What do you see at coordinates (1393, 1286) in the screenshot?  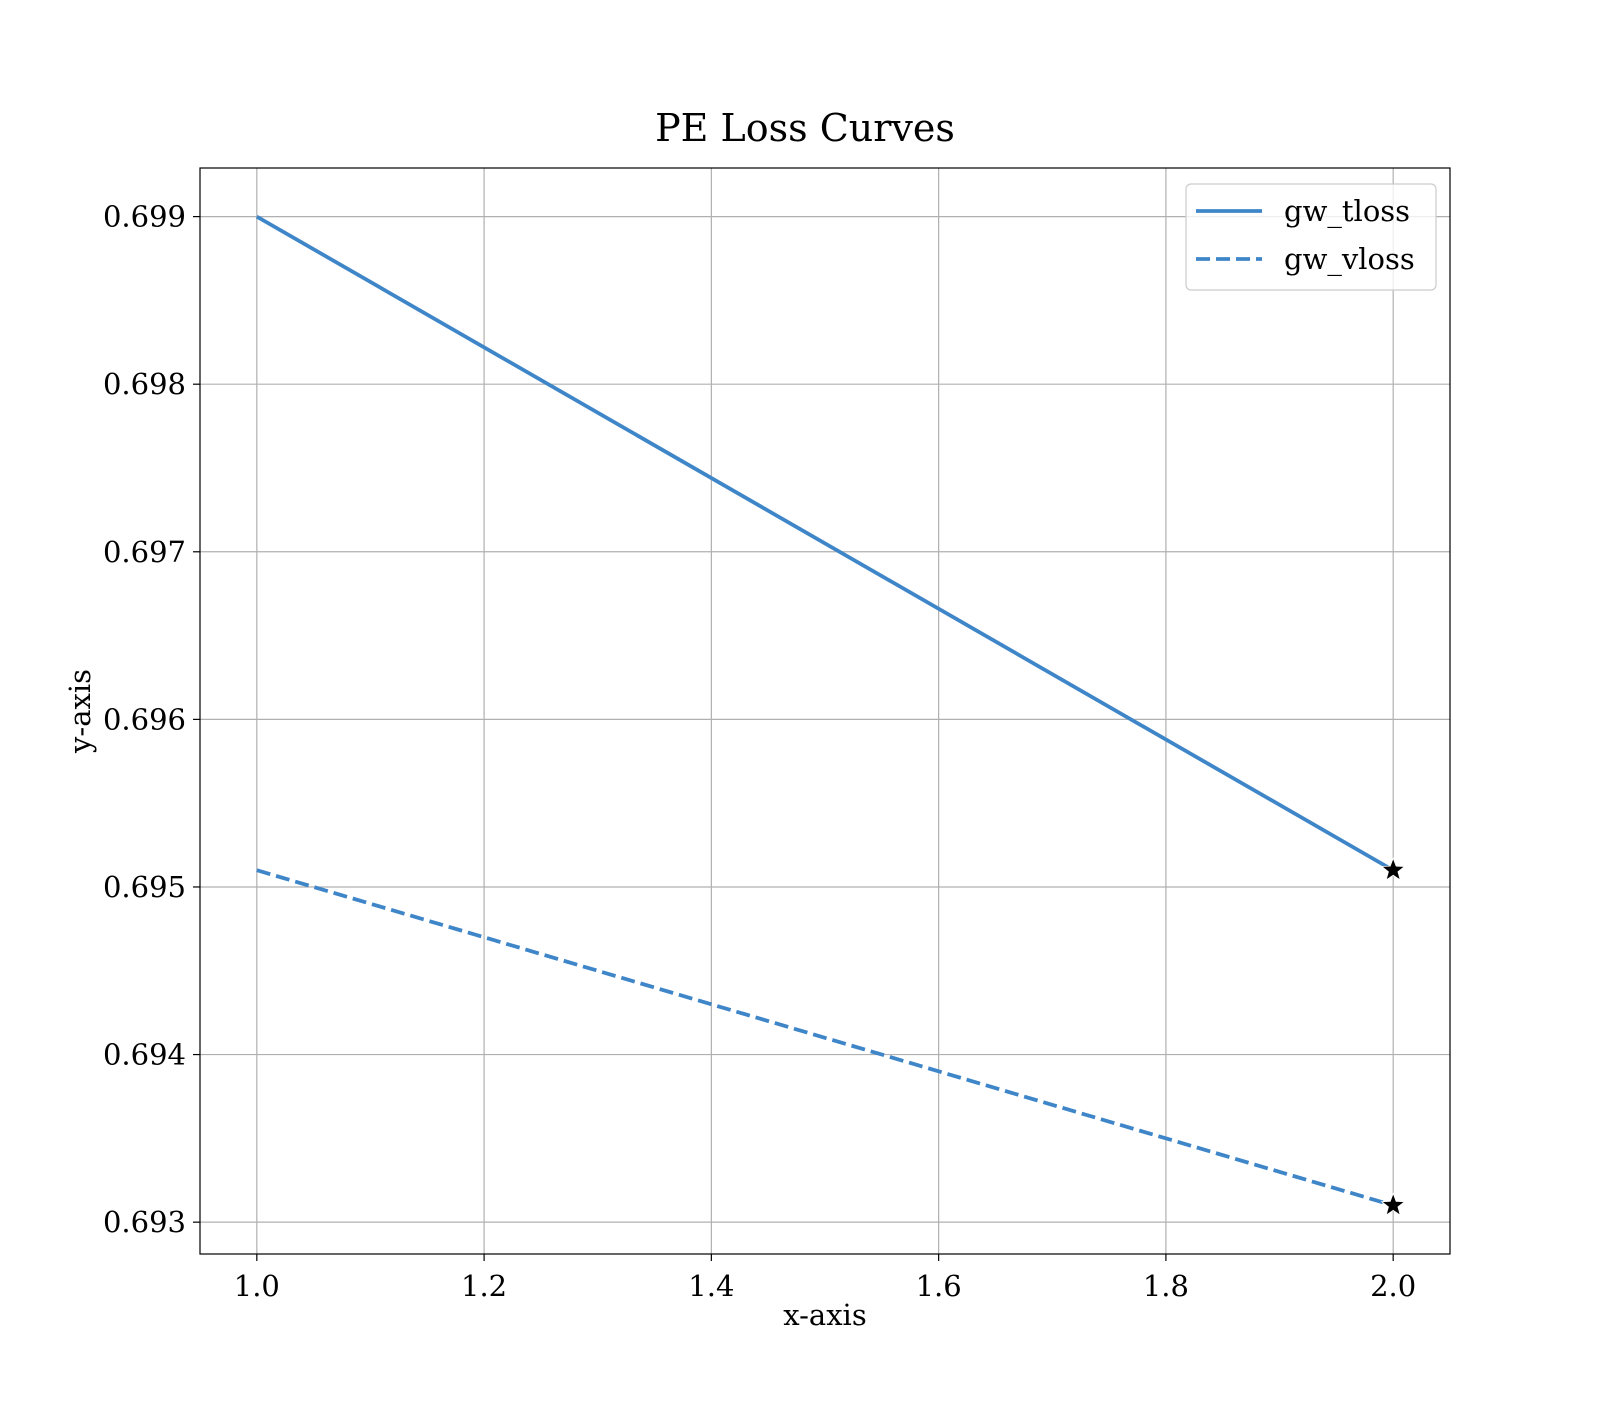 I see `x-tick-label: 2.0` at bounding box center [1393, 1286].